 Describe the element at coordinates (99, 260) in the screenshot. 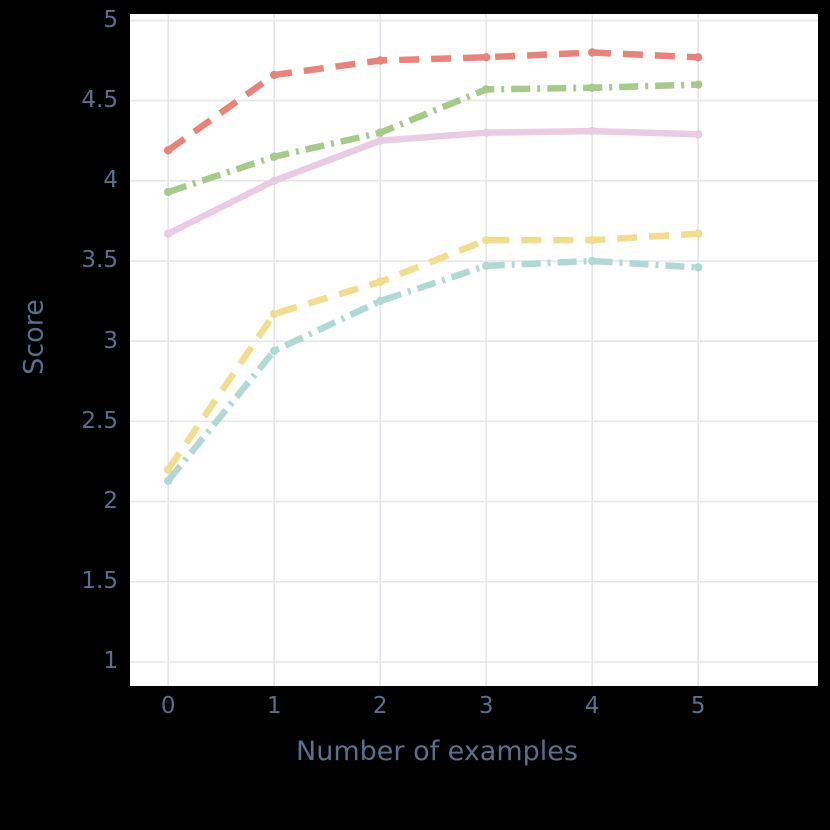

I see `y-tick-label: 3.5` at that location.